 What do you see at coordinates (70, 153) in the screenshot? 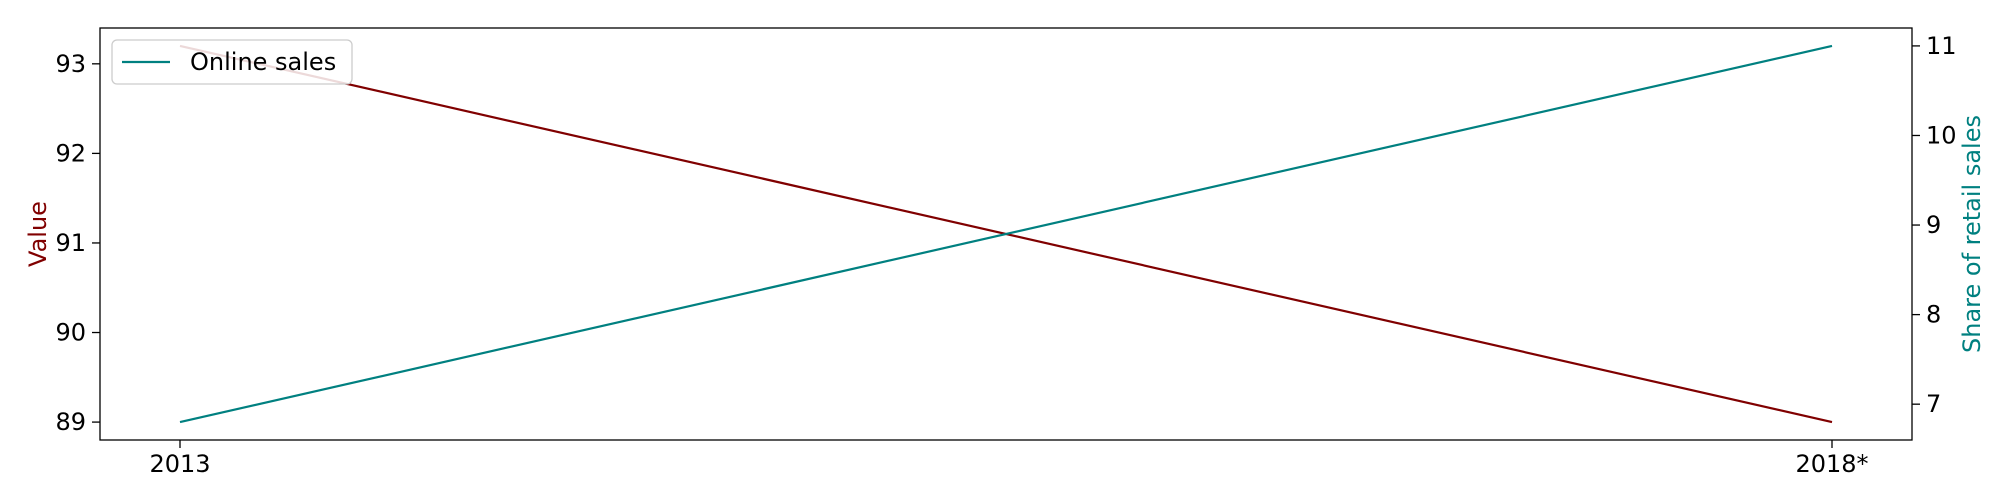
I see `left-tick-label: 92` at bounding box center [70, 153].